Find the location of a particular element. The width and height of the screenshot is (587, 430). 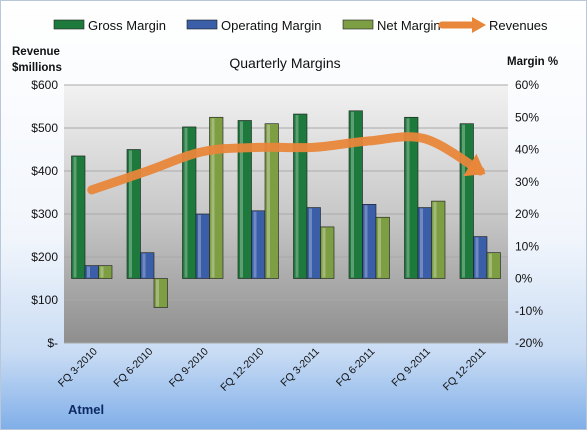

right-tick-label: 0% is located at coordinates (524, 279).